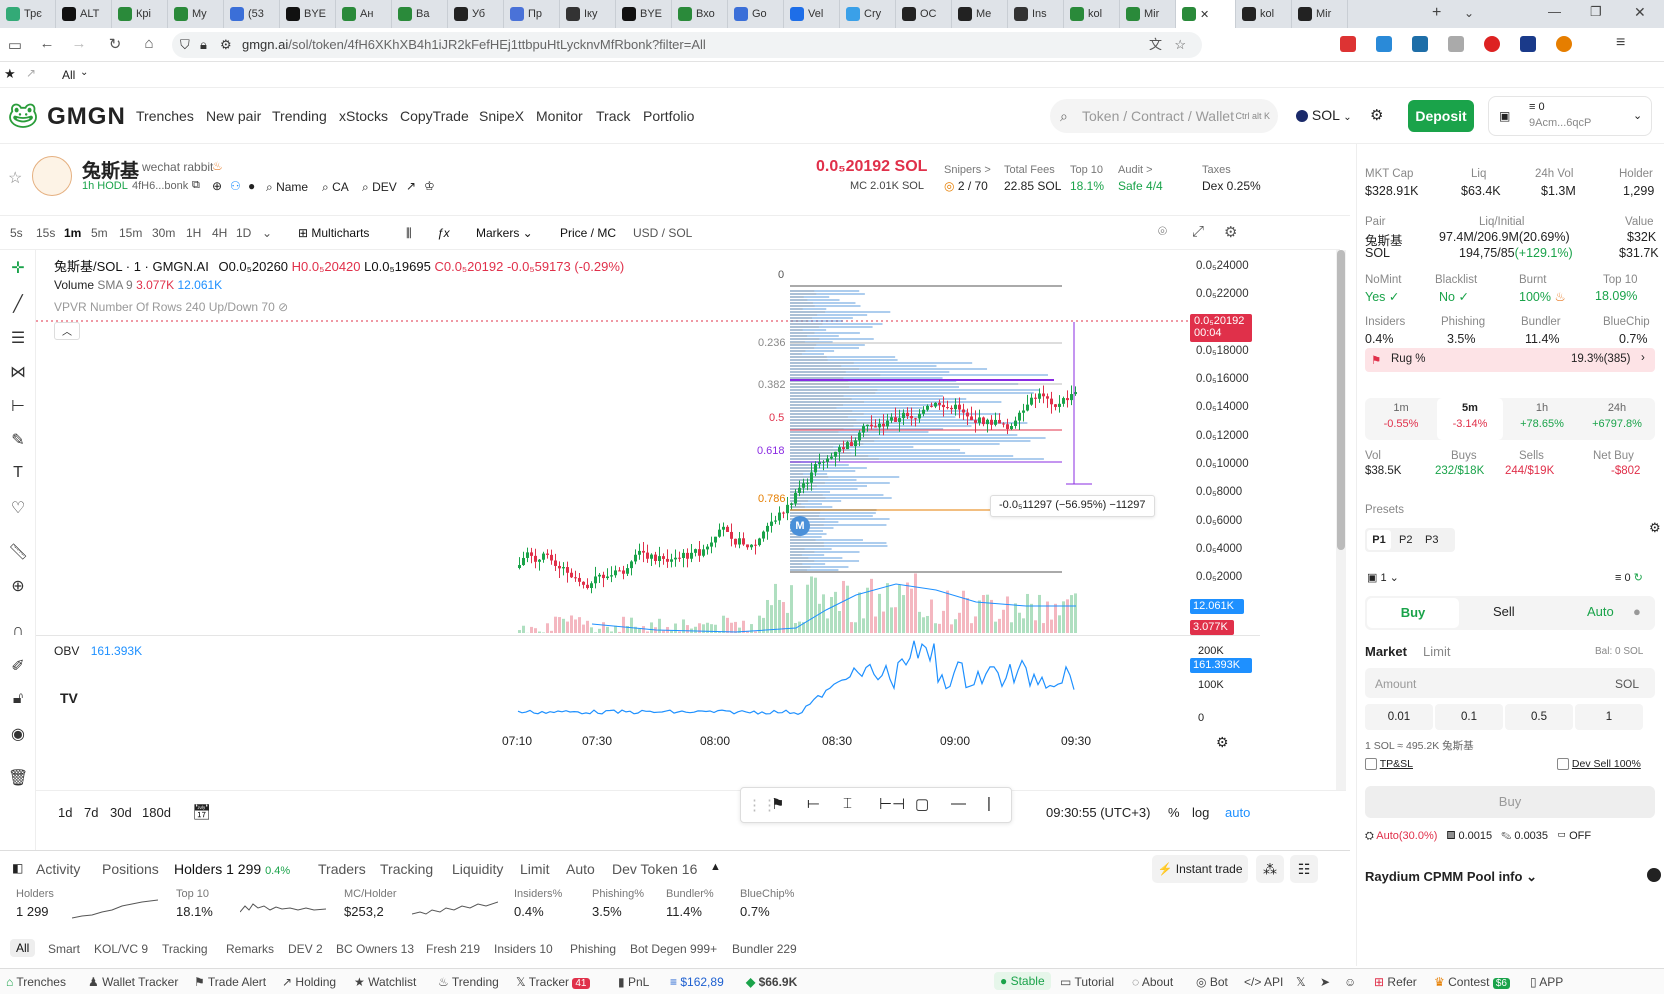 The image size is (1664, 994). Describe the element at coordinates (580, 869) in the screenshot. I see `tab-auto: Auto` at that location.